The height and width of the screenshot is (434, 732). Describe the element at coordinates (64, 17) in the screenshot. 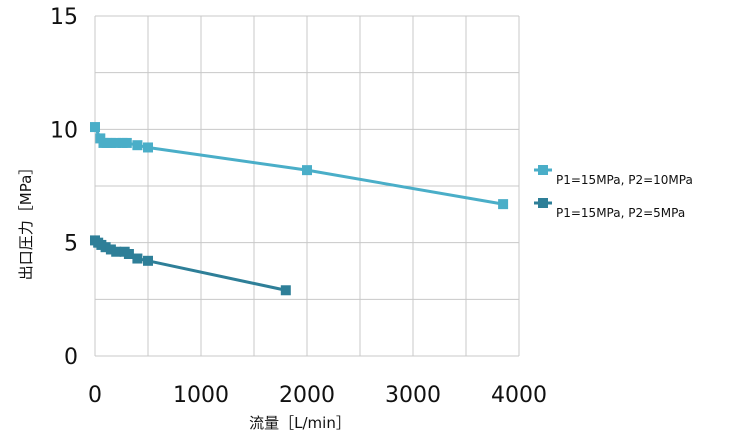

I see `y-tick-label: 15` at that location.